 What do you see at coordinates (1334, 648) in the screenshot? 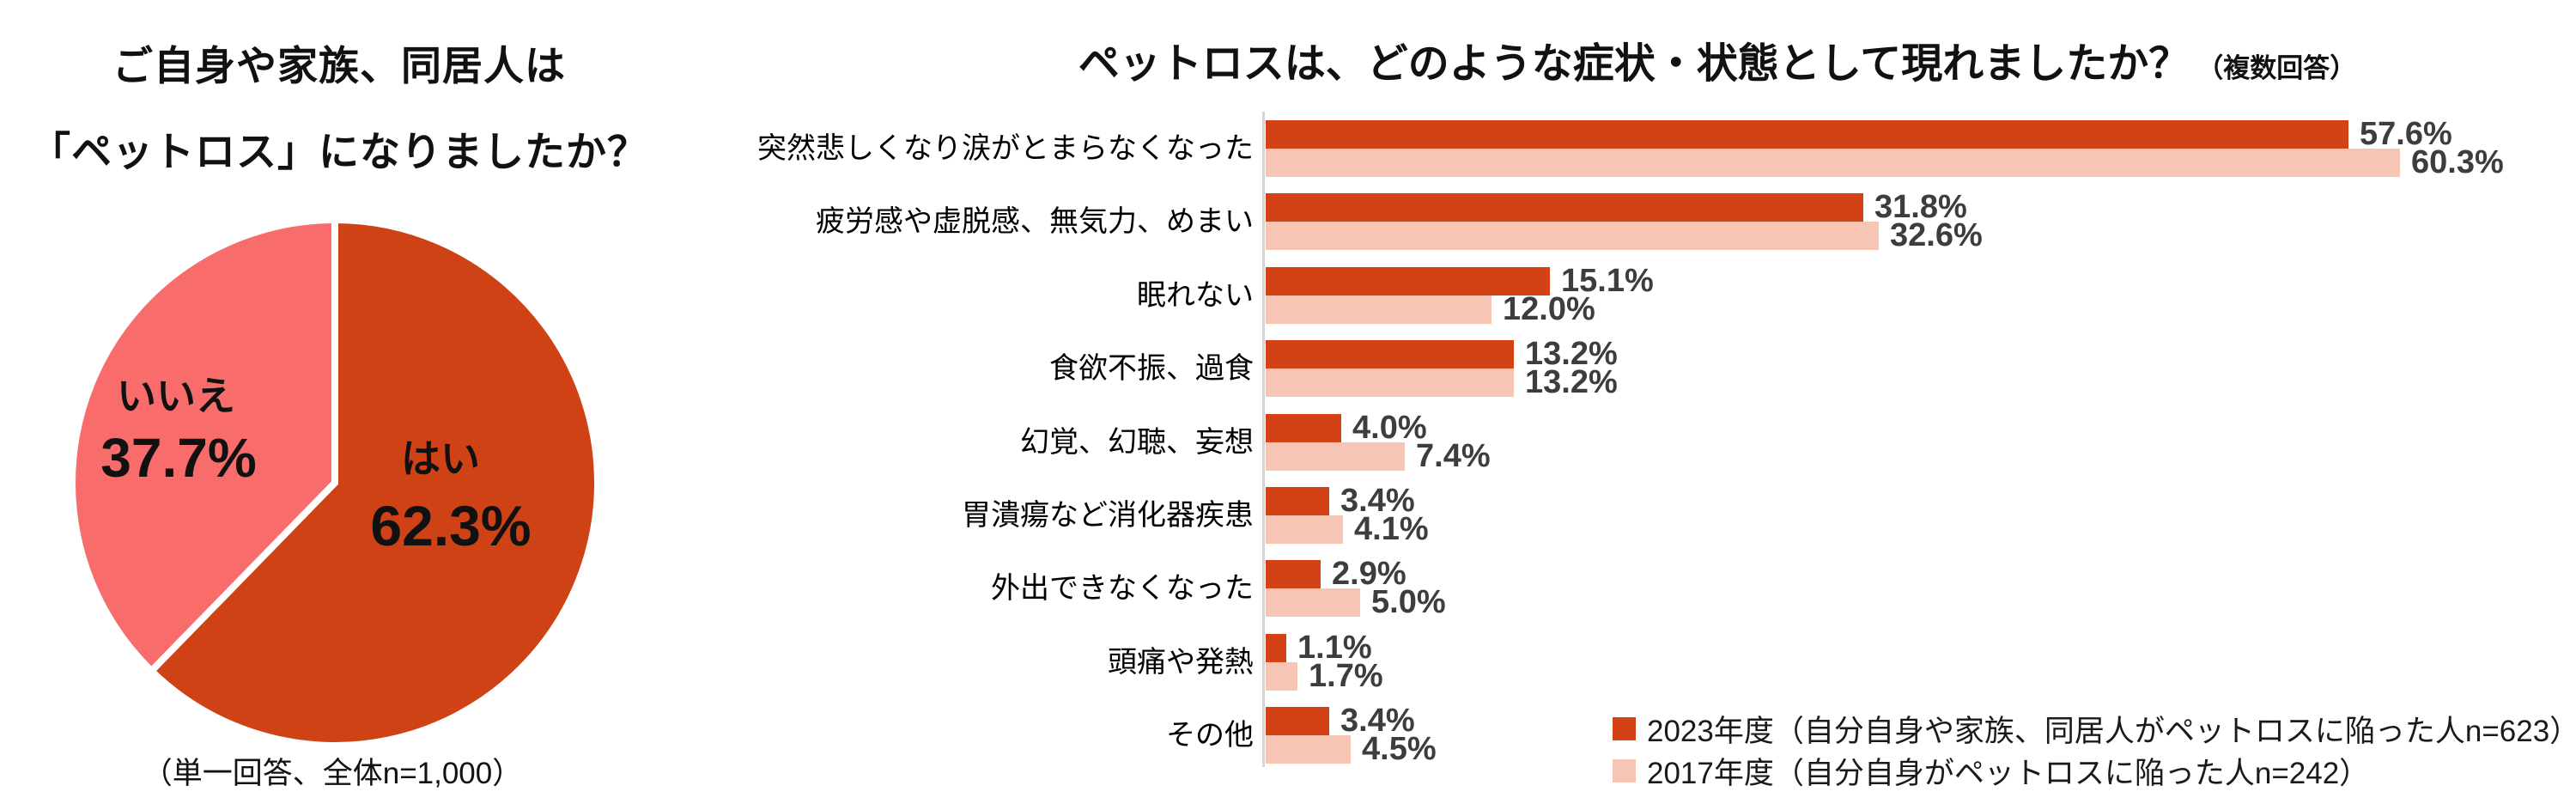
I see `value-label-2023: 1.1%` at bounding box center [1334, 648].